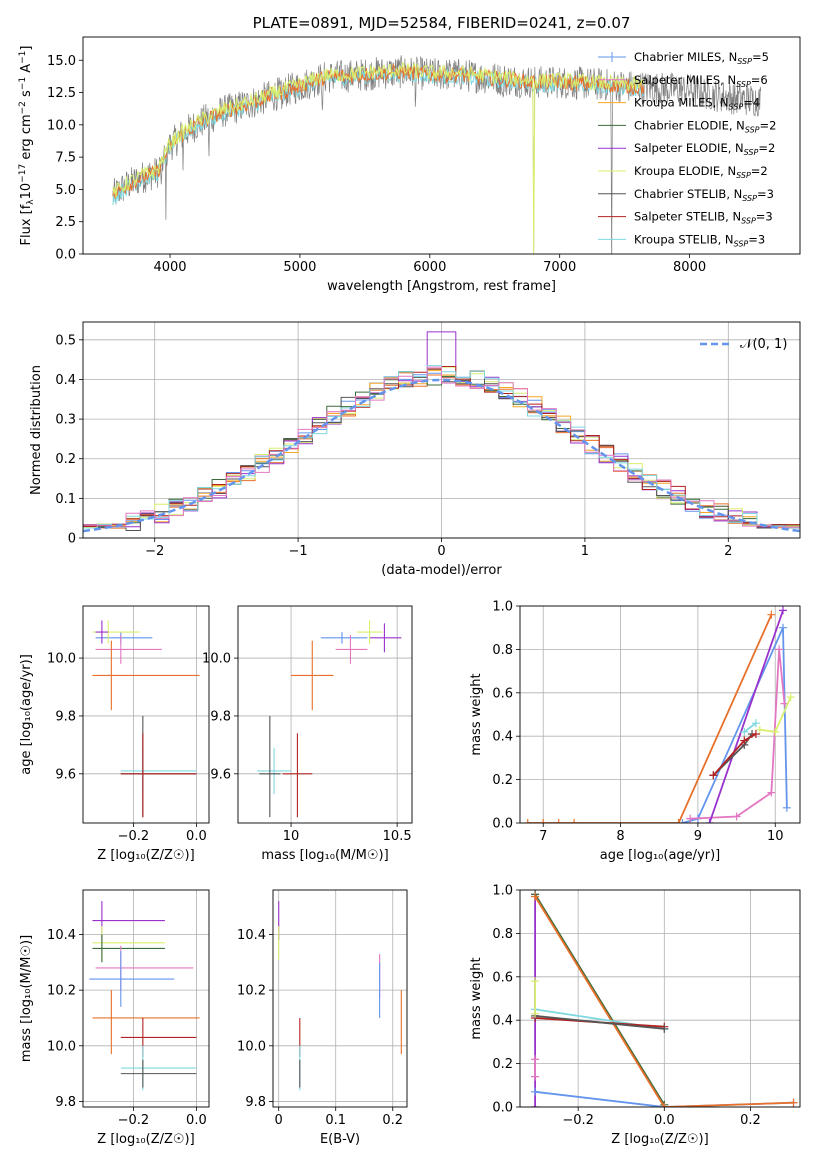 This screenshot has height=1170, width=819. What do you see at coordinates (134, 1120) in the screenshot?
I see `x-tick-label: −0.2` at bounding box center [134, 1120].